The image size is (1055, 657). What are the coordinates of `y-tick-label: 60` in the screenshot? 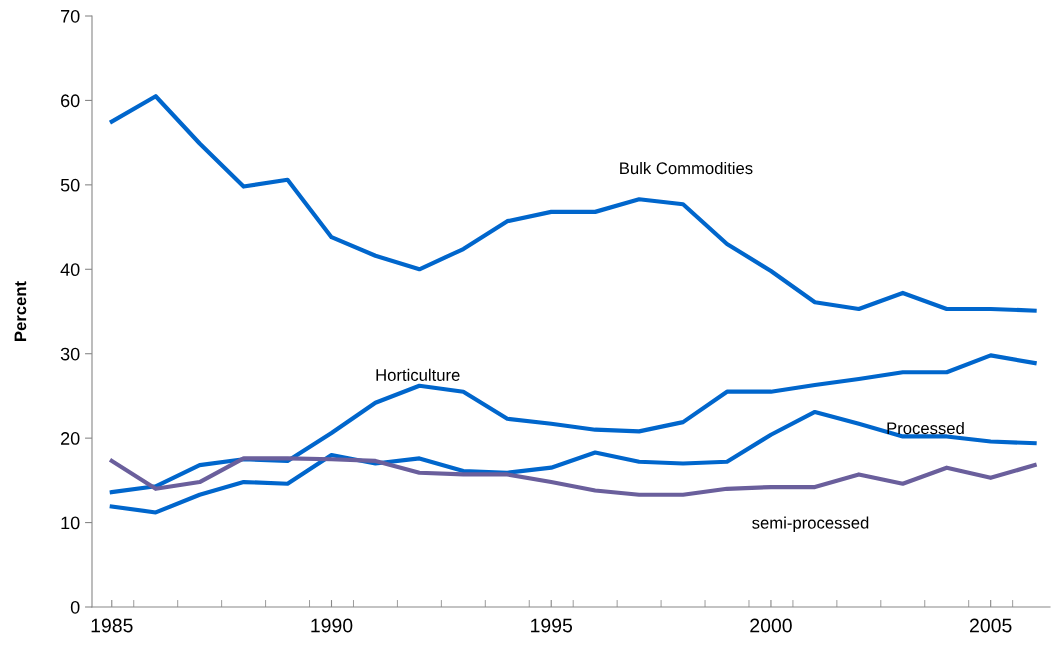 It's located at (70, 101).